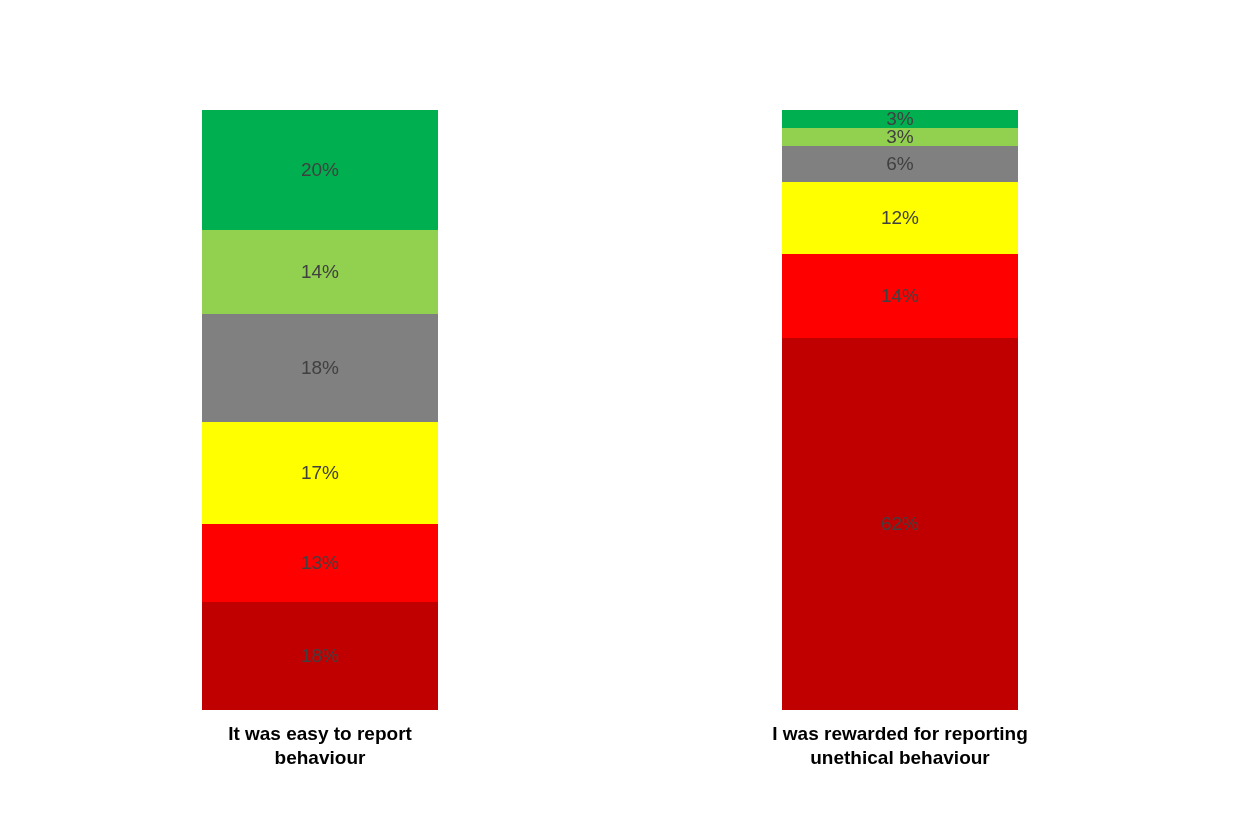 The height and width of the screenshot is (823, 1251). What do you see at coordinates (900, 745) in the screenshot?
I see `x-tick-label: I was rewarded for reporting unethical behaviour` at bounding box center [900, 745].